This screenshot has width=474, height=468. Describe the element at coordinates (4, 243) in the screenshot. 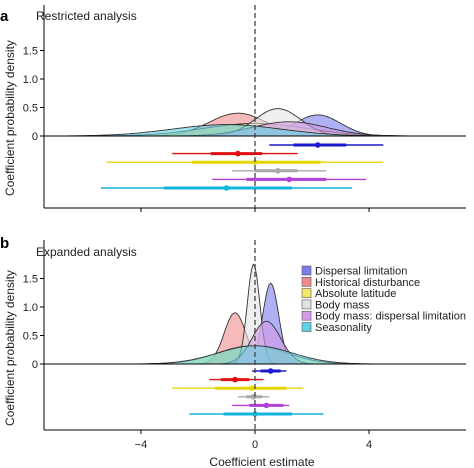

I see `panel-letter-b: b` at that location.